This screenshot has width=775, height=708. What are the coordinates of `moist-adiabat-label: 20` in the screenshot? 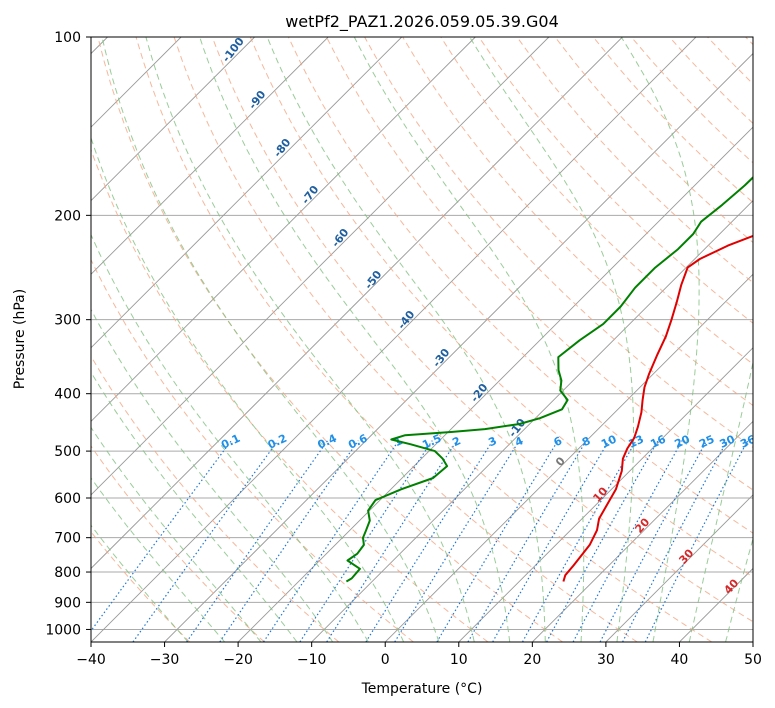 It's located at (642, 525).